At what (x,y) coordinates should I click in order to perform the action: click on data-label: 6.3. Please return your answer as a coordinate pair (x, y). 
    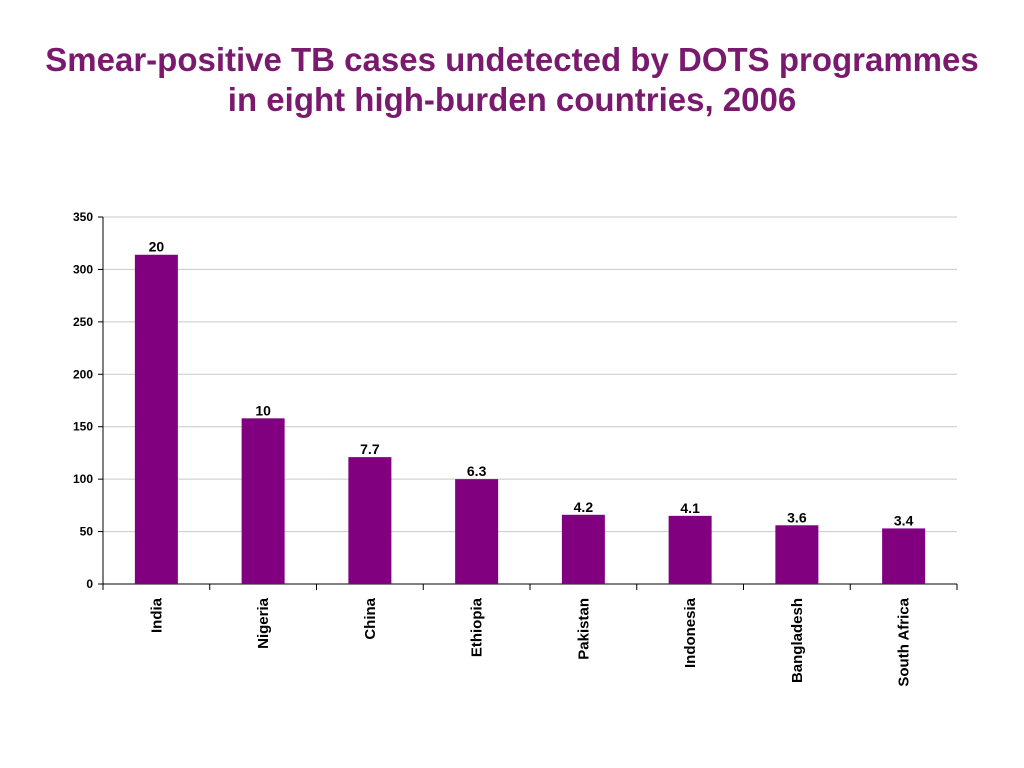
    Looking at the image, I should click on (477, 471).